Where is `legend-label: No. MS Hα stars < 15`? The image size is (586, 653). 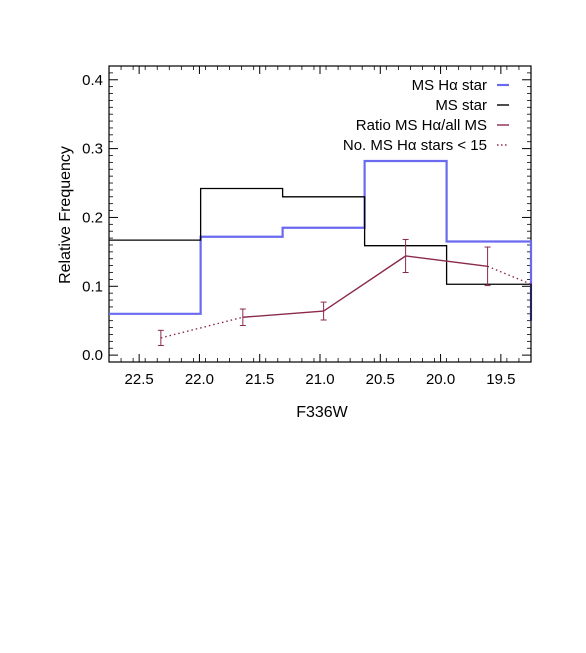 legend-label: No. MS Hα stars < 15 is located at coordinates (415, 145).